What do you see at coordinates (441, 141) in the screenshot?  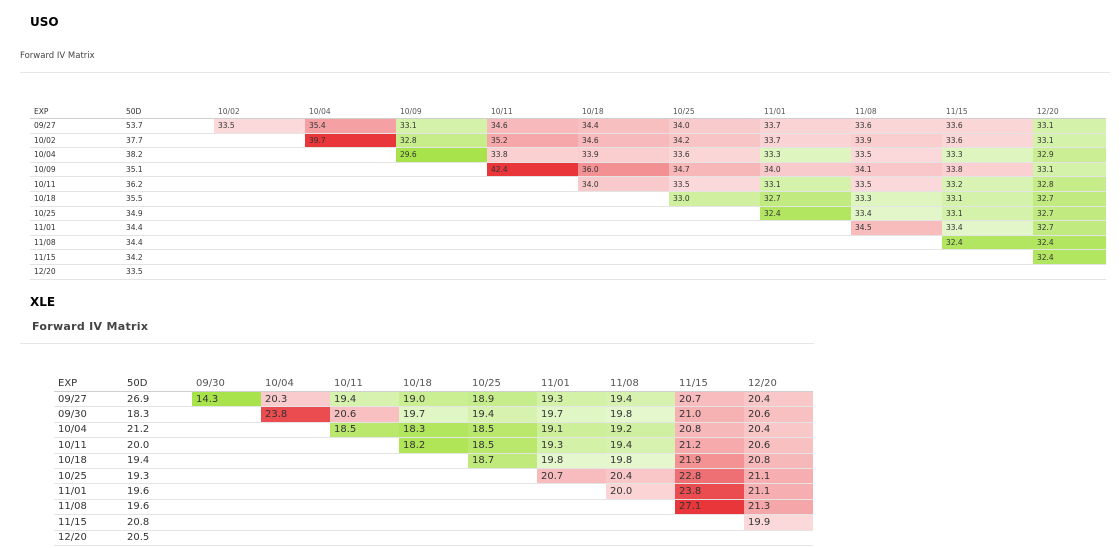 I see `matrix-cell: 32.8` at bounding box center [441, 141].